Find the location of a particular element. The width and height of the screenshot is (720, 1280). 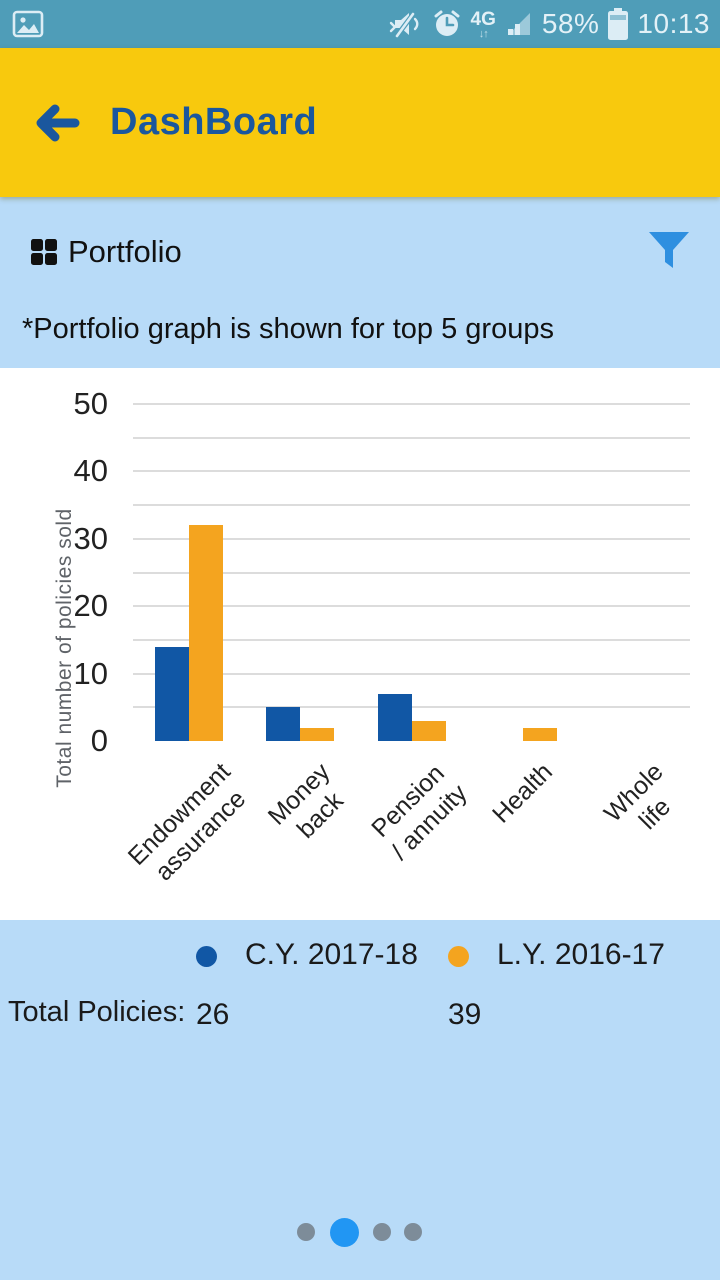

grid-icon is located at coordinates (44, 252).